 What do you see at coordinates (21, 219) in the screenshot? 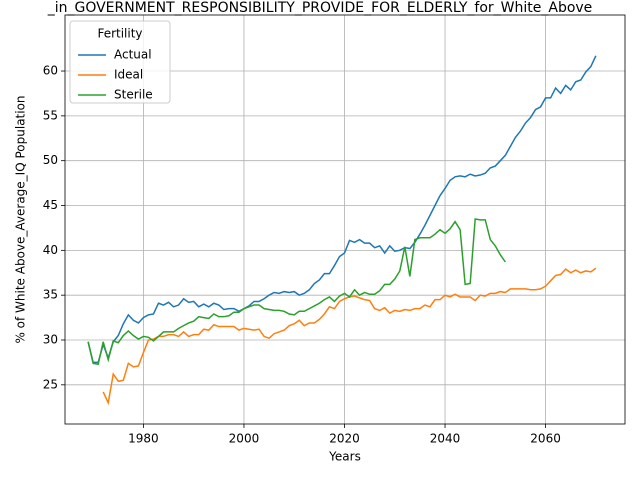
I see `y-axis-label: % of White Above_Average_IQ Population` at bounding box center [21, 219].